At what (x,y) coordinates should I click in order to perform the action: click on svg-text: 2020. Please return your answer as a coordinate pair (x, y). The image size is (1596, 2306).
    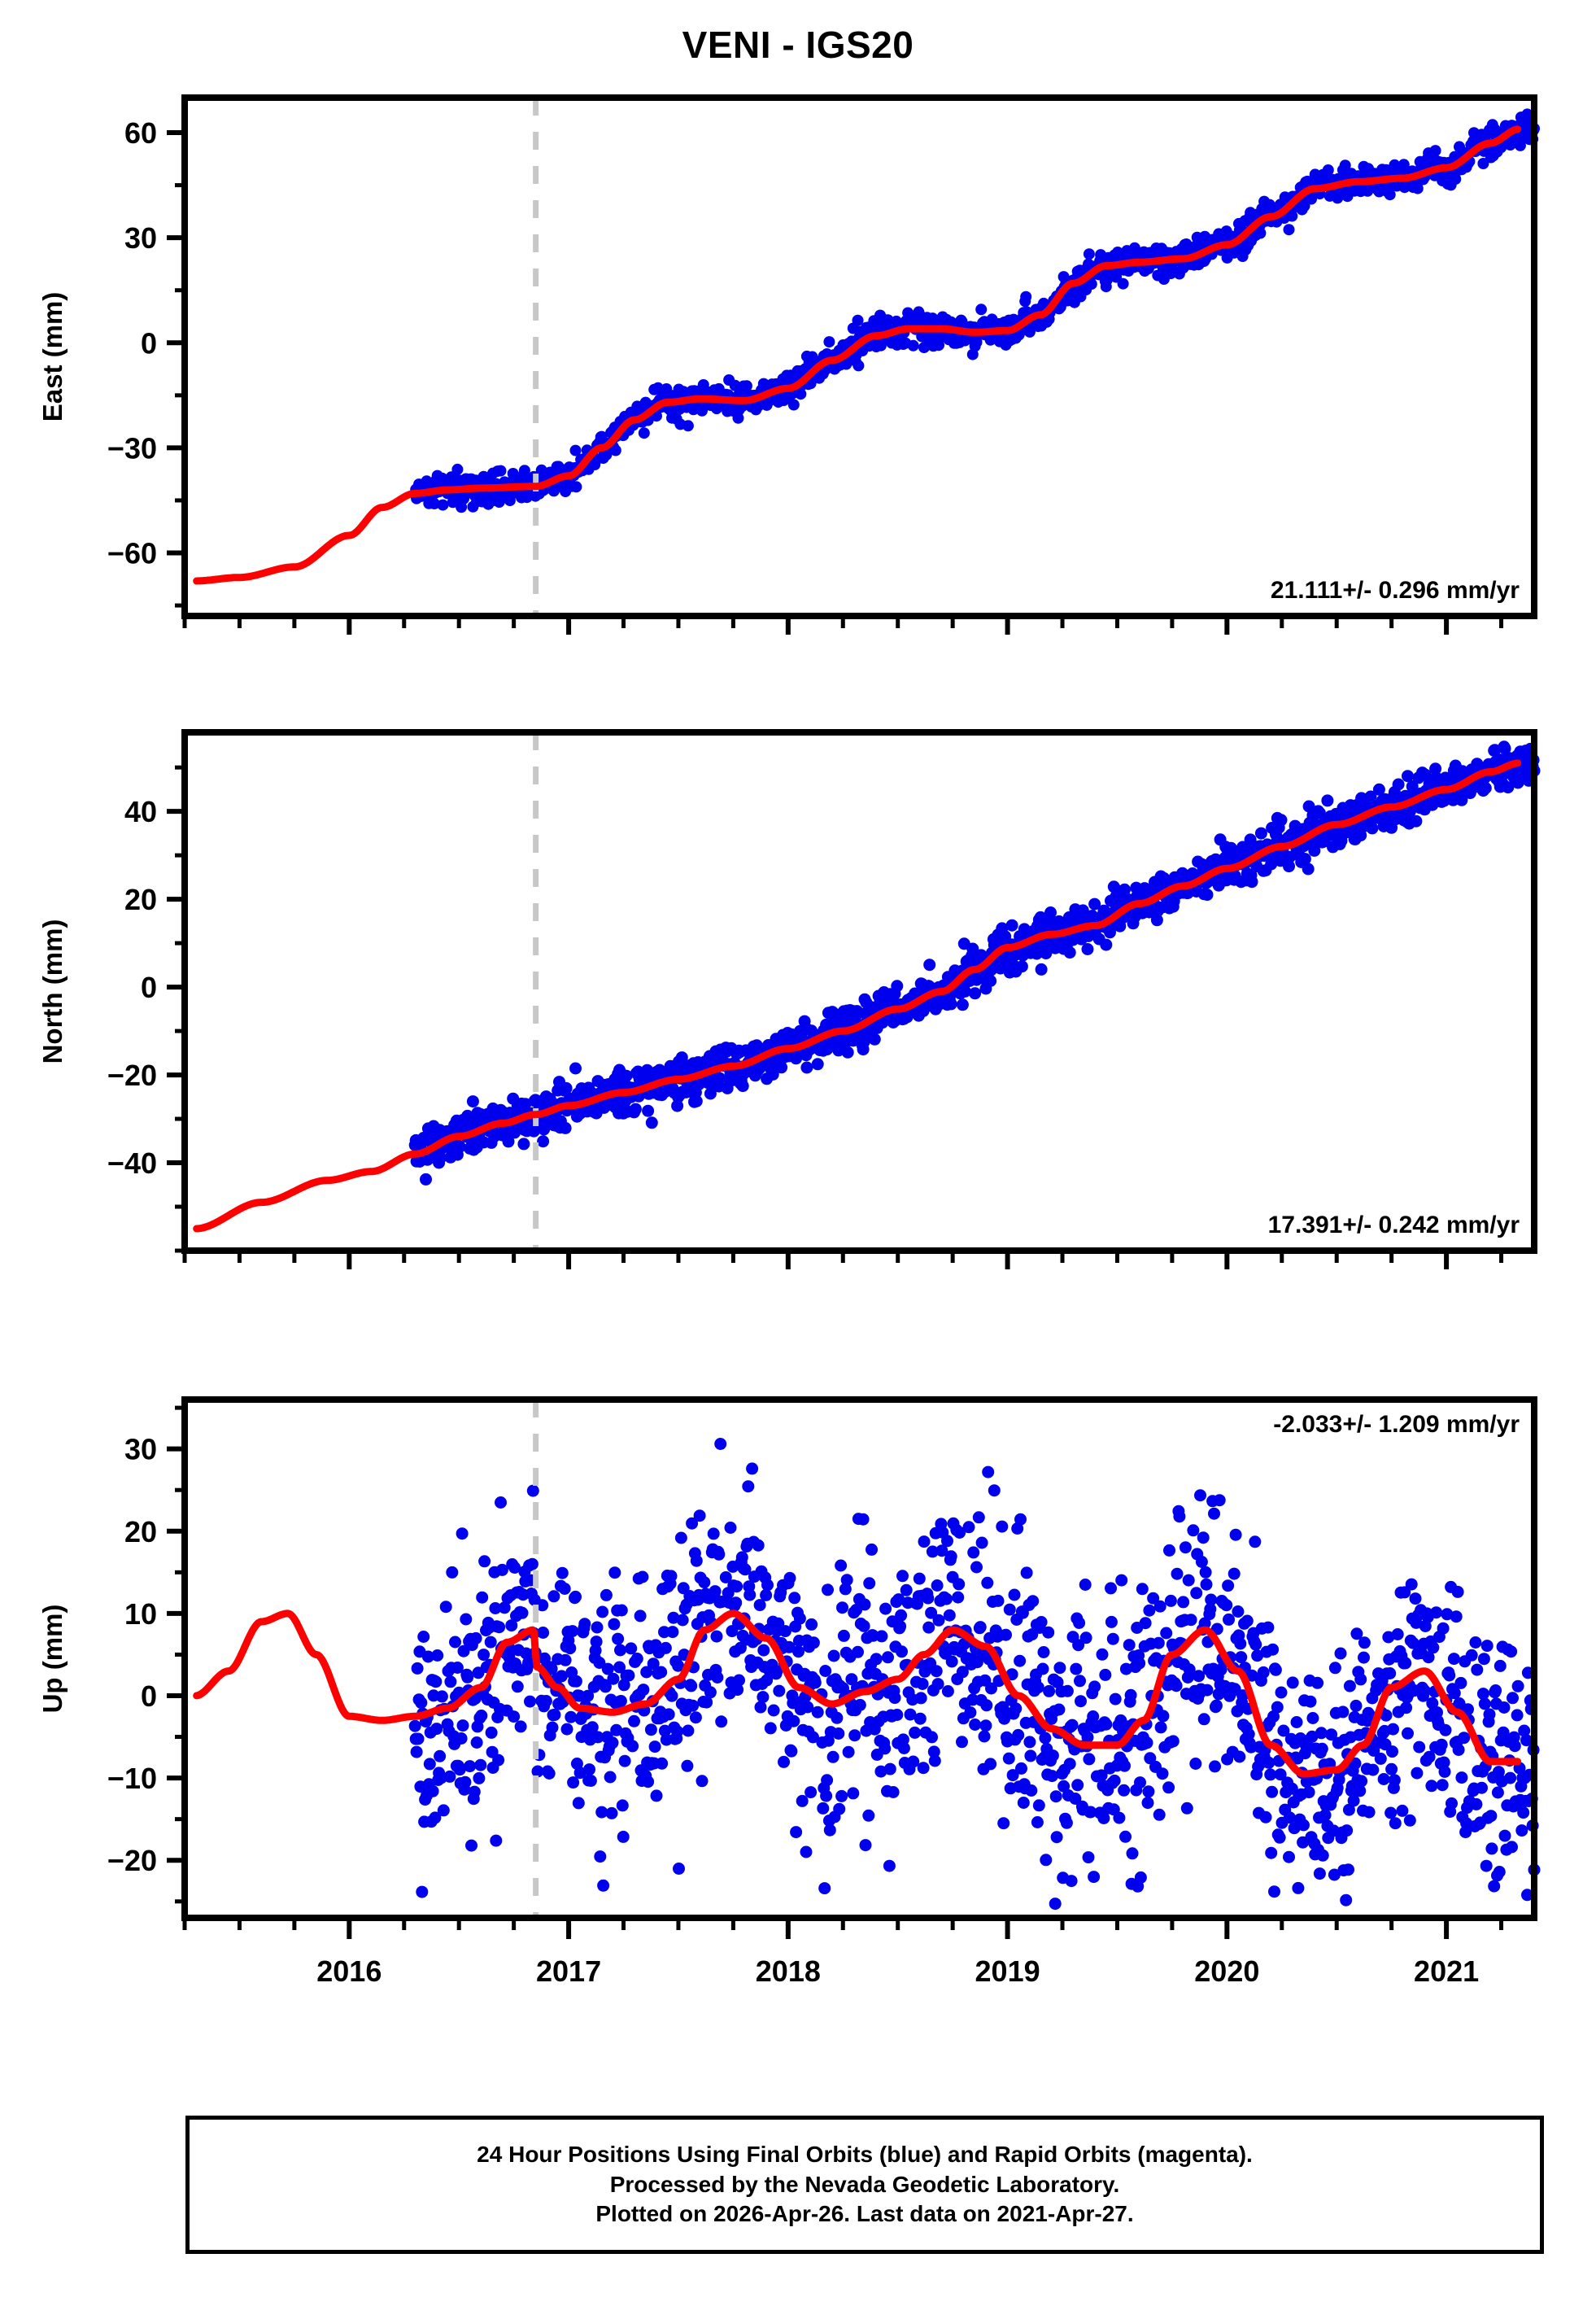
    Looking at the image, I should click on (1226, 1971).